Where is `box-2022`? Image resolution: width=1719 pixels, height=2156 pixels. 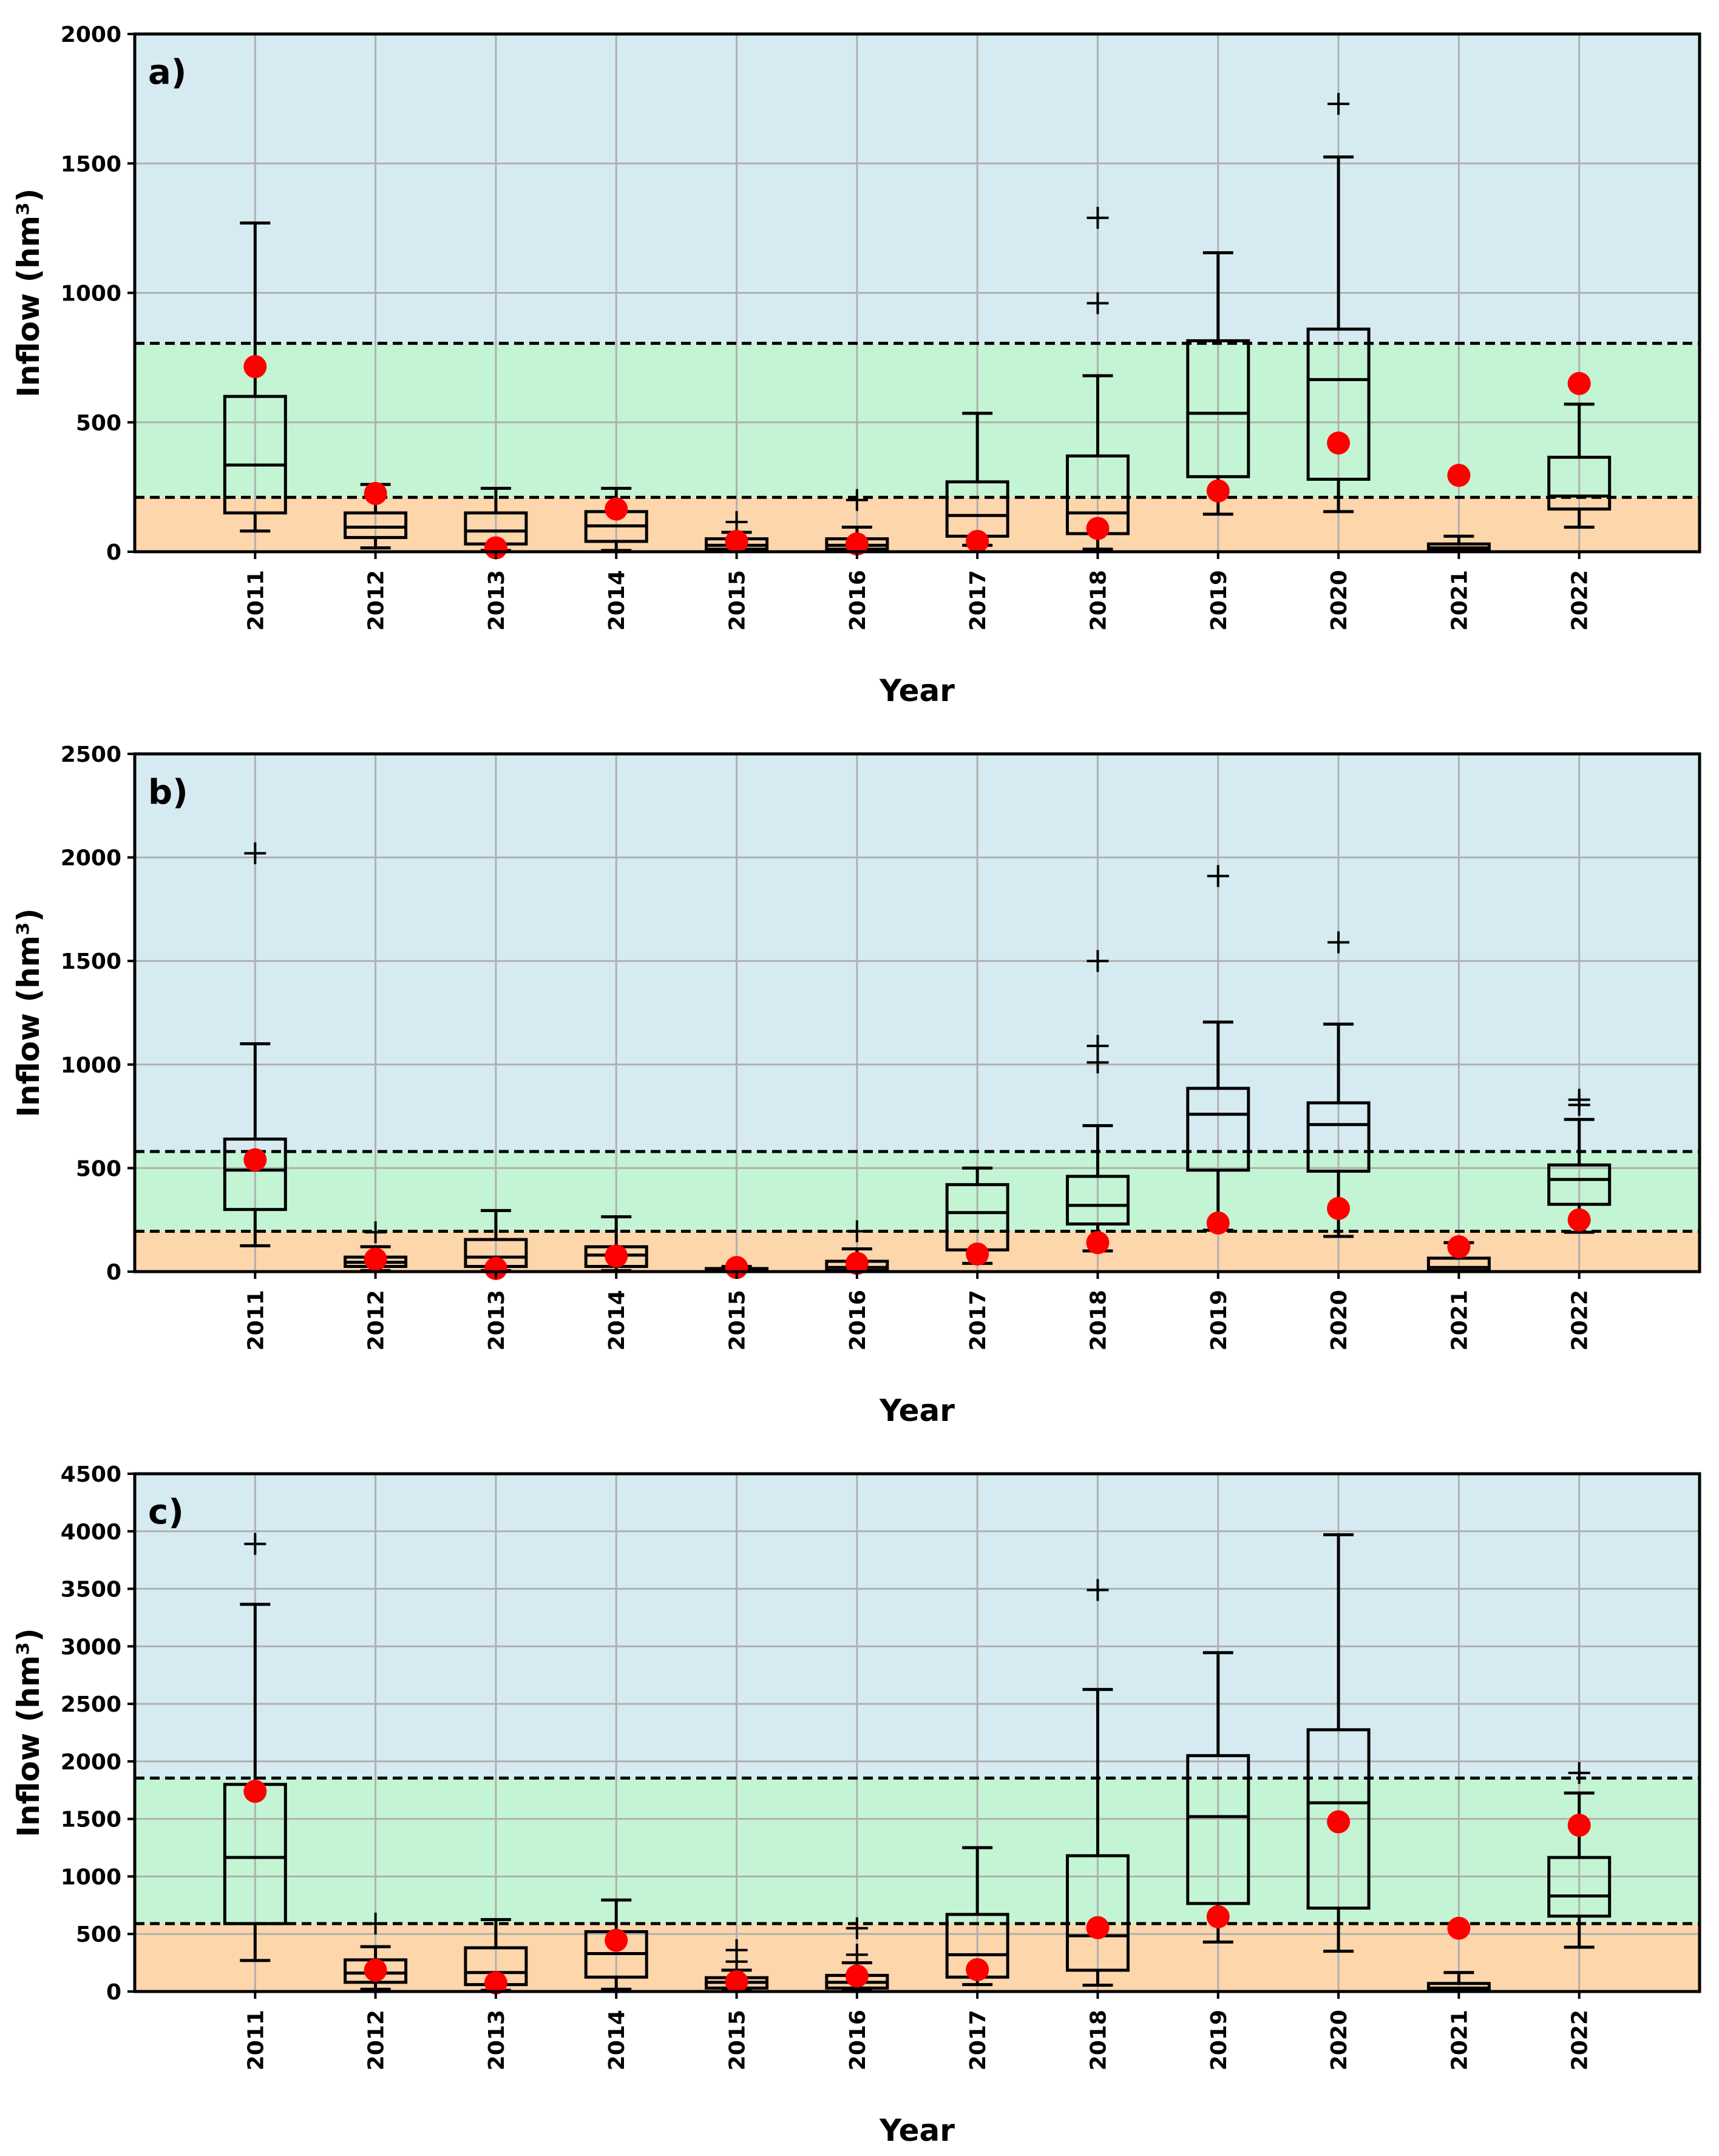 box-2022 is located at coordinates (1579, 465).